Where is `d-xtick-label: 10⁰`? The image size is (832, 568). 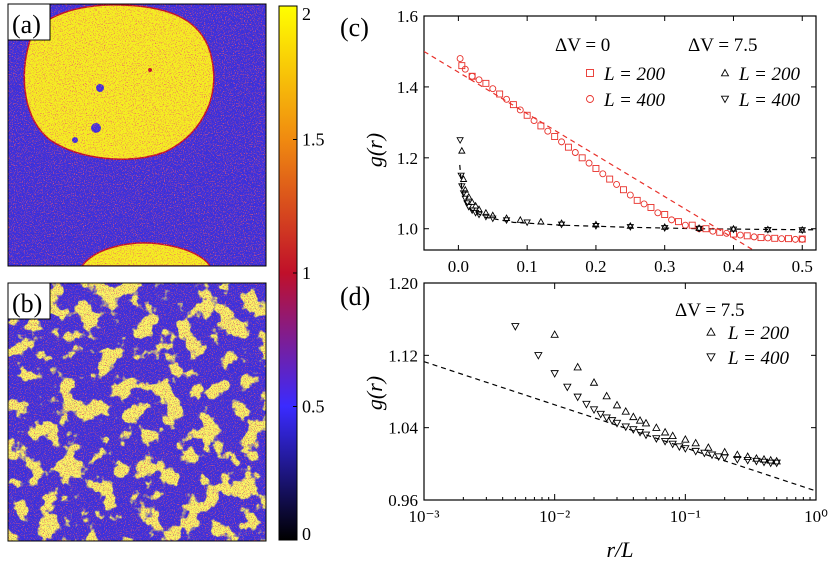
d-xtick-label: 10⁰ is located at coordinates (816, 516).